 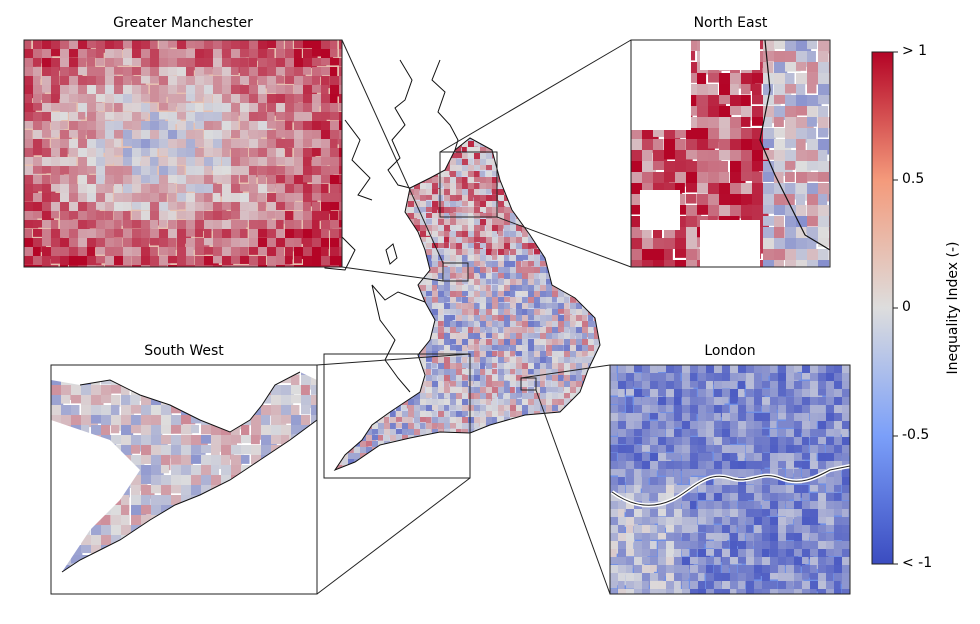 What do you see at coordinates (917, 563) in the screenshot?
I see `colorbar-tick-min: < -1` at bounding box center [917, 563].